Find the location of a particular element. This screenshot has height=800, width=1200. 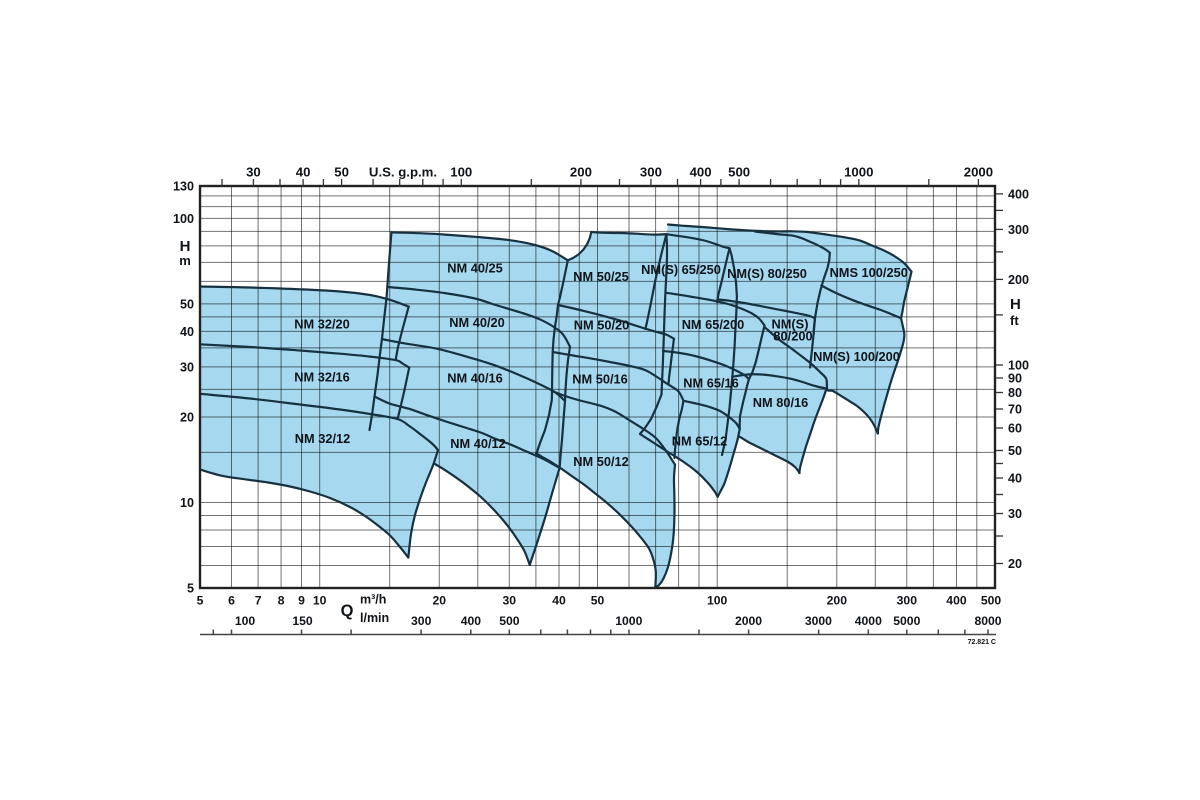

svg-text: l/min is located at coordinates (374, 618).